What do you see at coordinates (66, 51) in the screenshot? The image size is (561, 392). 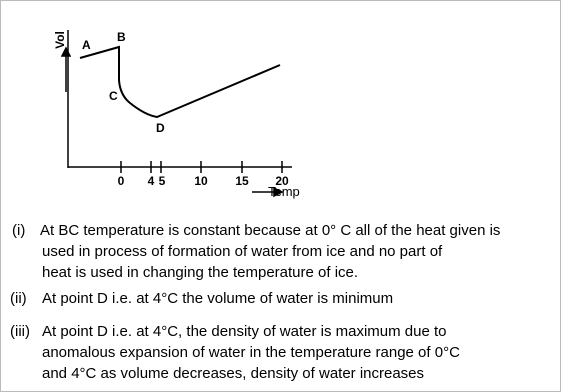 I see `y-arrow-head` at bounding box center [66, 51].